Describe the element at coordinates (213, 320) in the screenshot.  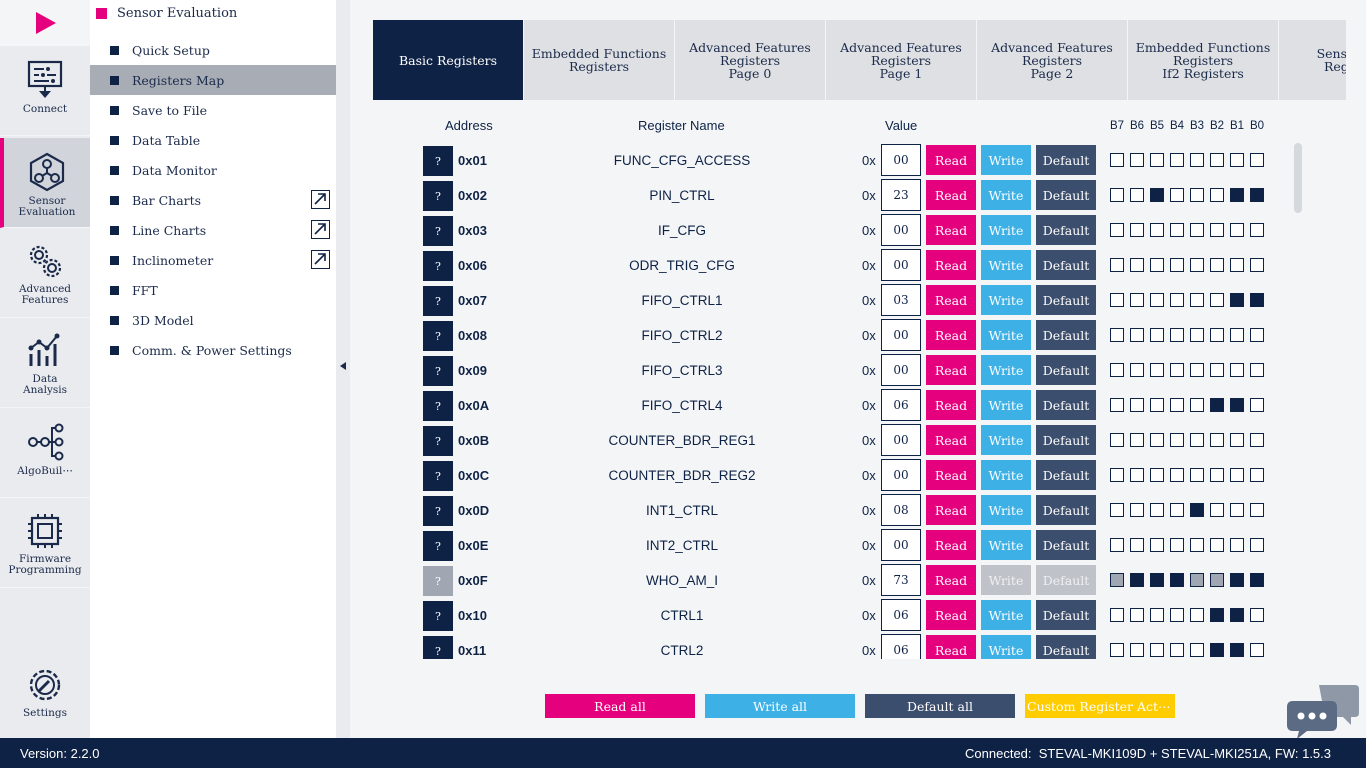
I see `submenu-item: 3D Model` at that location.